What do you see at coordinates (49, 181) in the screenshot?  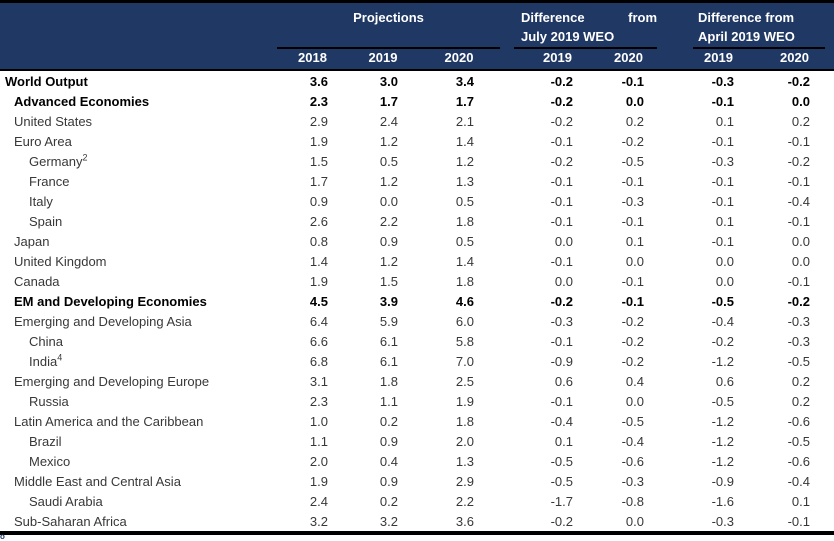 I see `row-label: France` at bounding box center [49, 181].